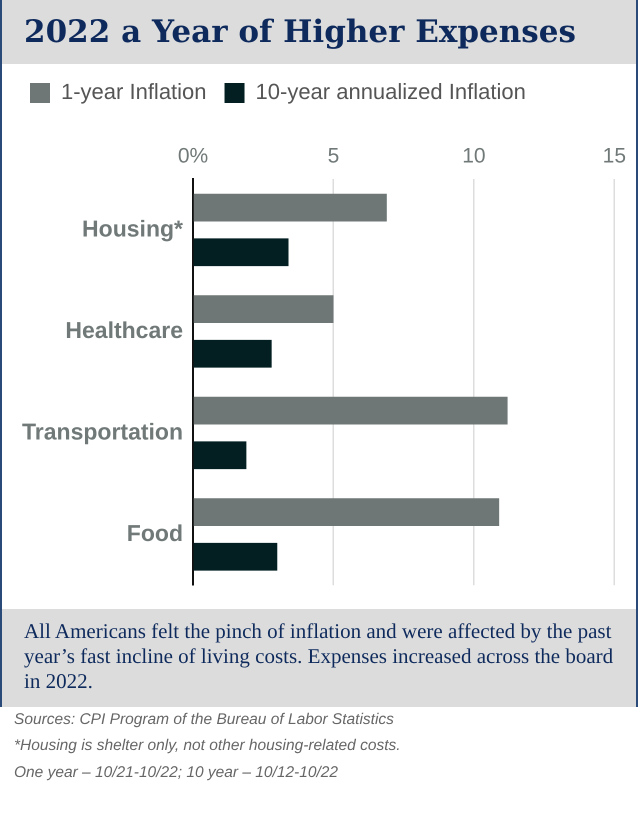  Describe the element at coordinates (193, 156) in the screenshot. I see `x-tick-label: 0%` at that location.